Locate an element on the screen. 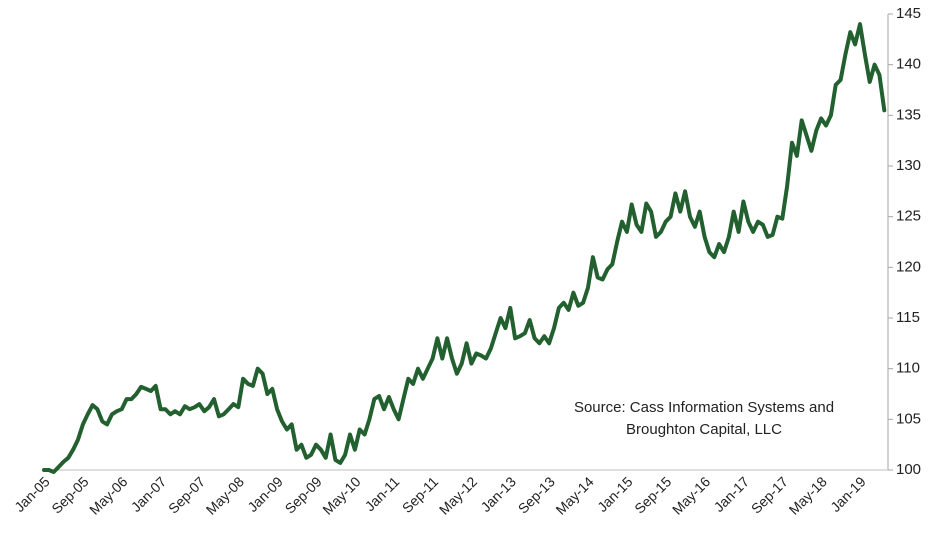 Image resolution: width=936 pixels, height=535 pixels. y-tick-label: 100 is located at coordinates (908, 469).